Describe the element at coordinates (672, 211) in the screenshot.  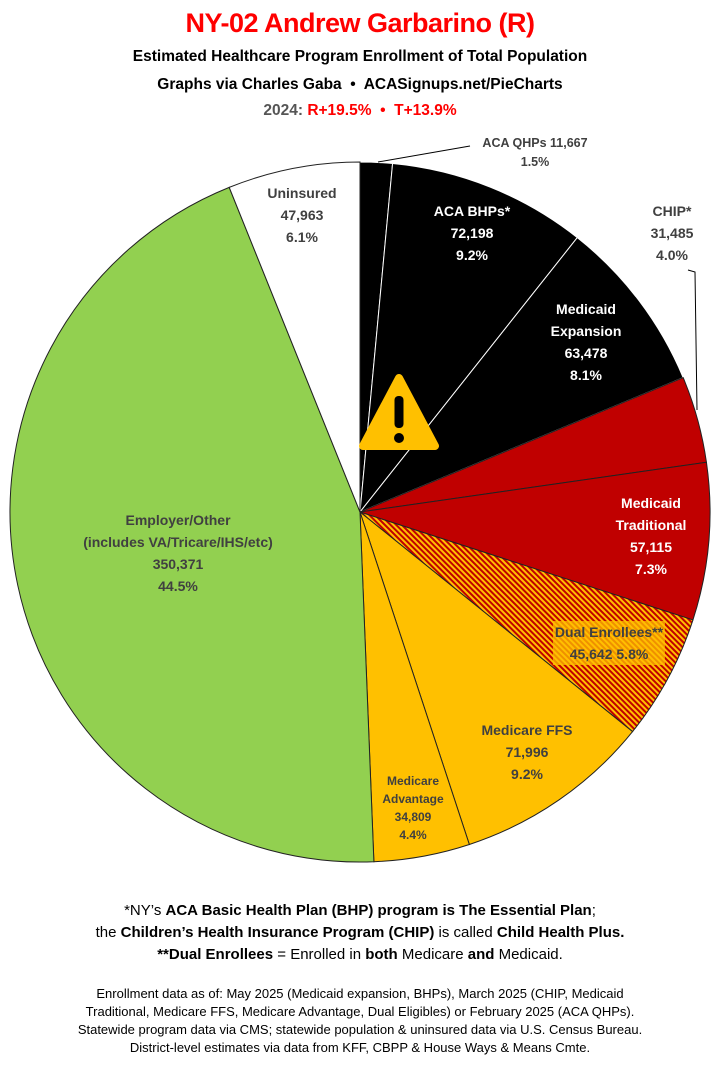
I see `label-name: CHIP*` at that location.